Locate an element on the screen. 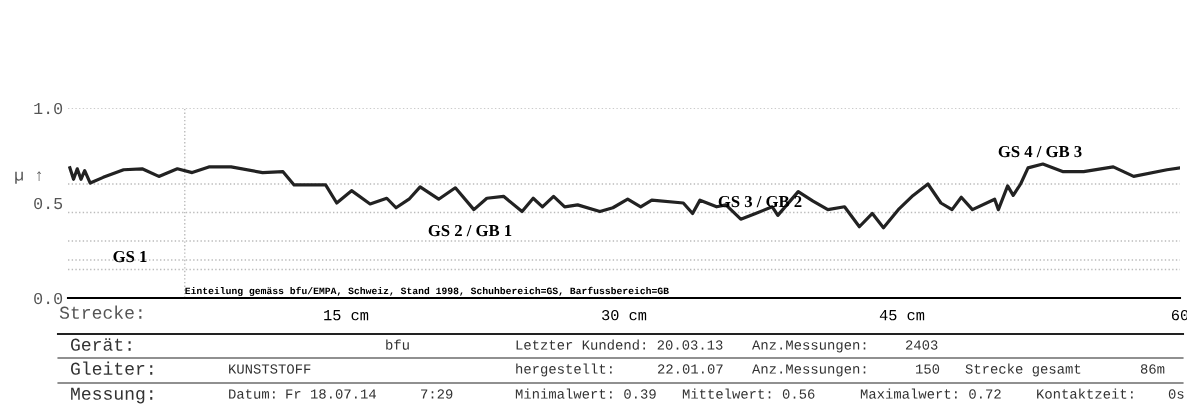  text: Messung: is located at coordinates (112, 395).